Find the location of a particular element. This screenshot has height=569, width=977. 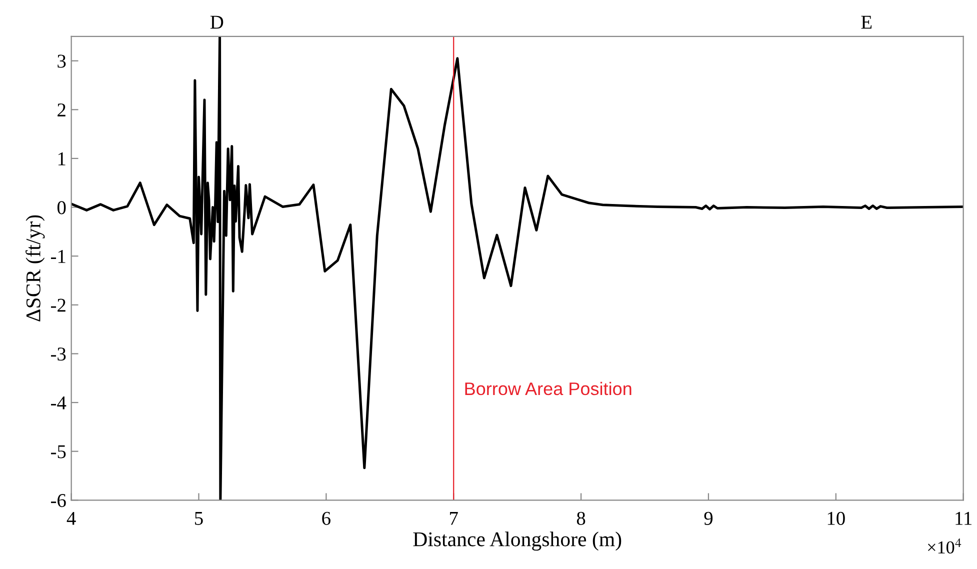

y-tick-label: -1 is located at coordinates (58, 256).